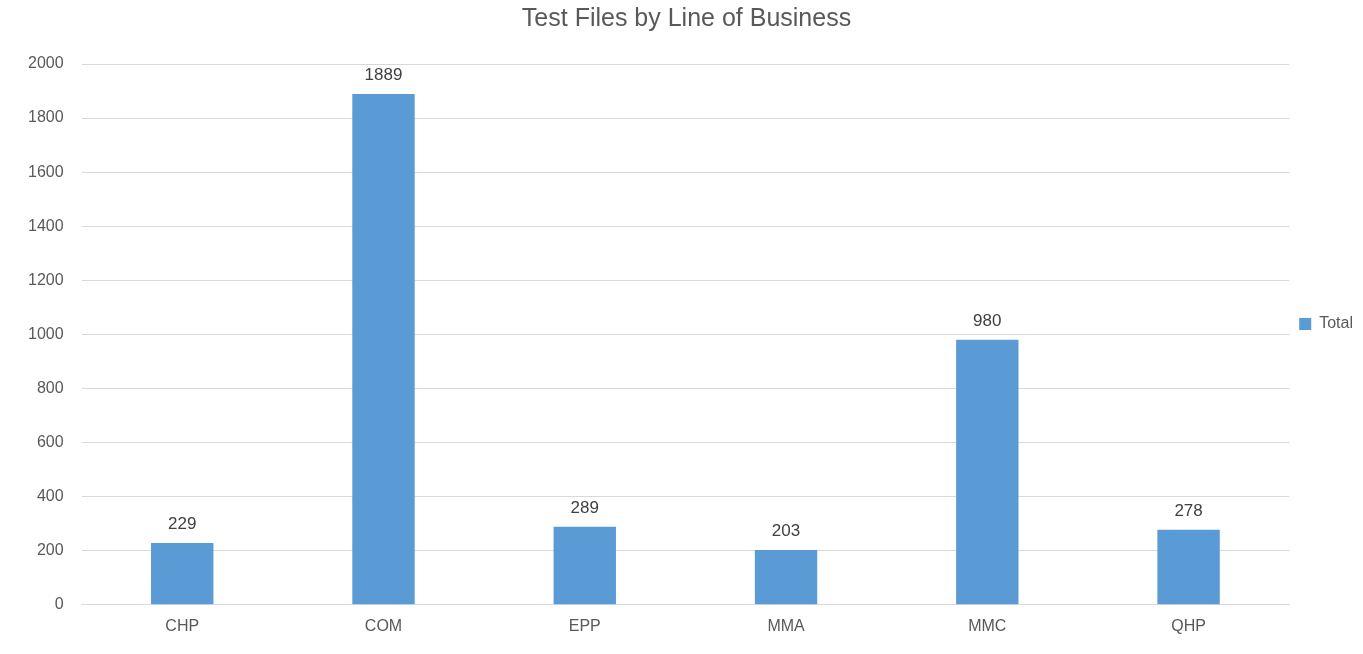  What do you see at coordinates (46, 117) in the screenshot?
I see `y-tick-label: 1800` at bounding box center [46, 117].